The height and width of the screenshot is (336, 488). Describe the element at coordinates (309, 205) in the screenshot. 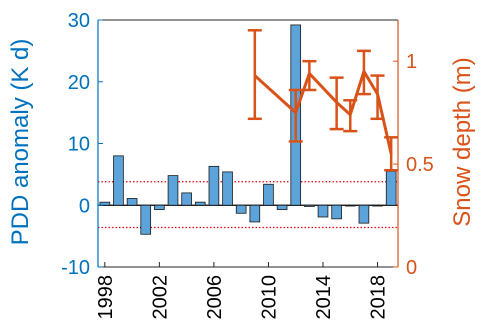

I see `bar-2013` at that location.